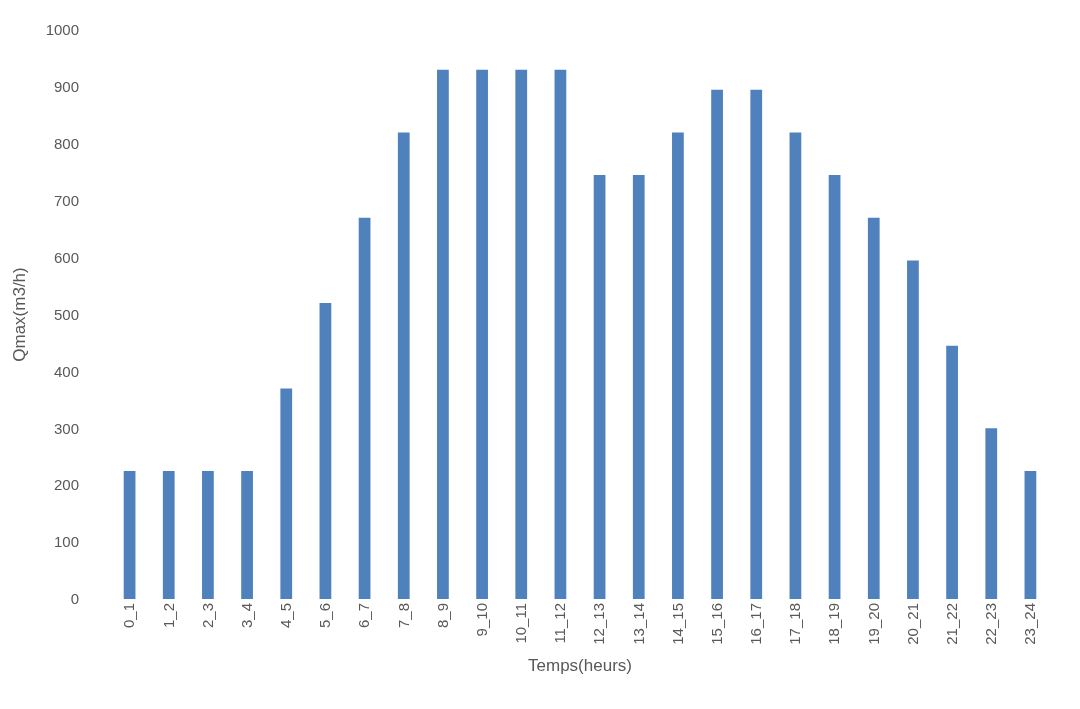 This screenshot has height=709, width=1080. Describe the element at coordinates (599, 624) in the screenshot. I see `x-tick-label: 12_13` at that location.